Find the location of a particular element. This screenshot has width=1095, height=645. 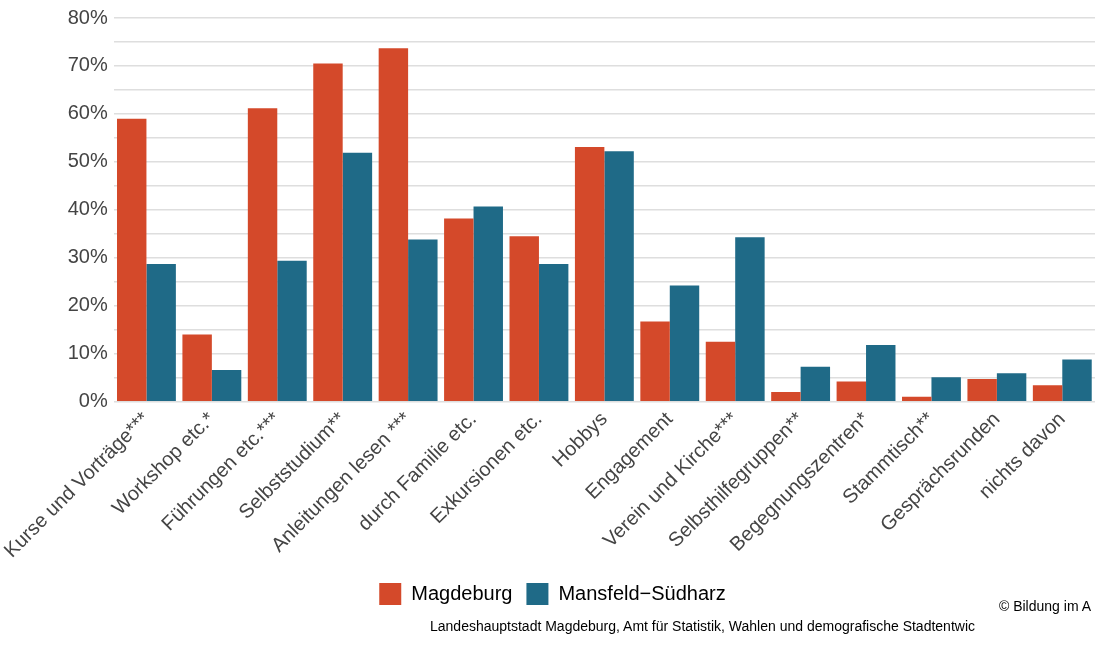

y-tick-label: 60% is located at coordinates (87, 112).